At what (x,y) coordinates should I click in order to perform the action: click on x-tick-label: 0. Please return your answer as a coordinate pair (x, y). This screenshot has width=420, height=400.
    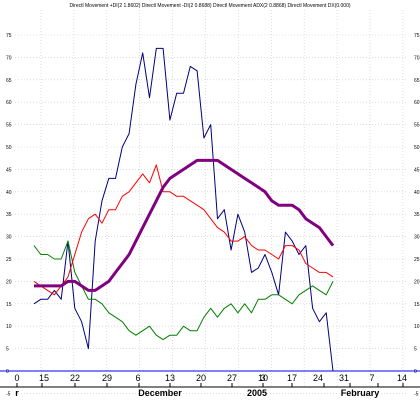
    Looking at the image, I should click on (16, 378).